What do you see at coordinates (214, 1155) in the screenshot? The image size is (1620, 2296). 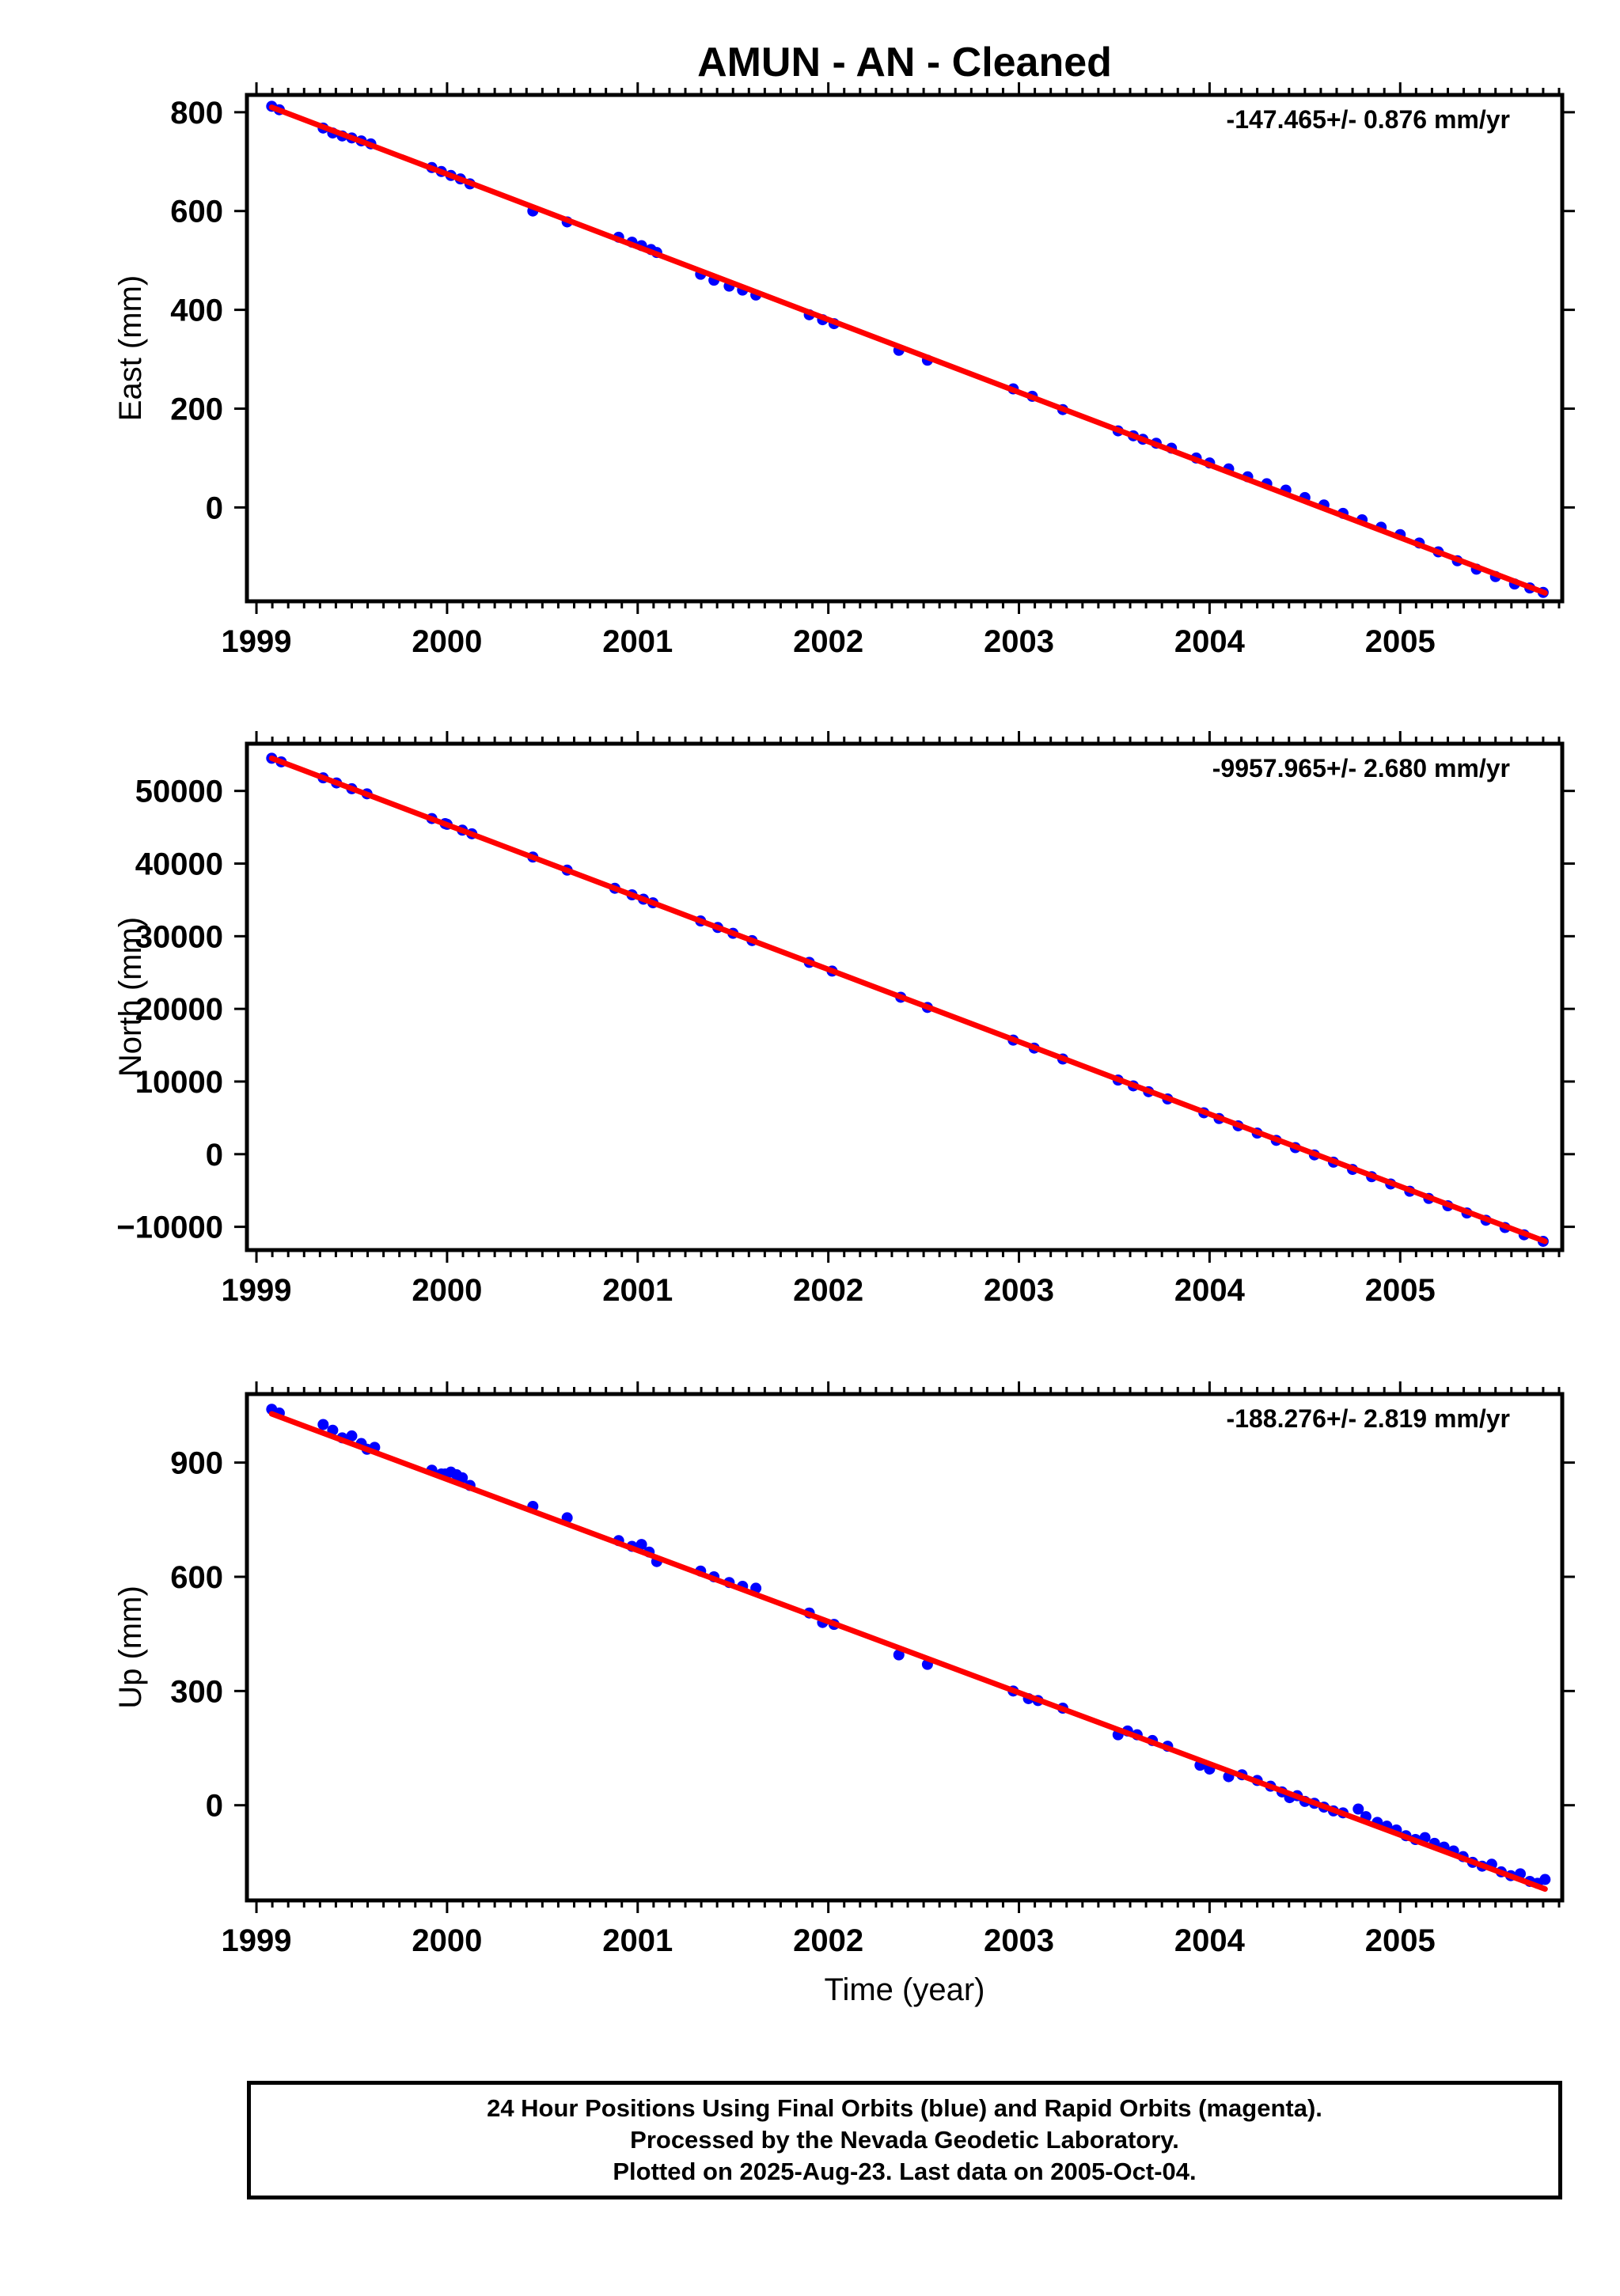 I see `north-y-tick-label: 0` at bounding box center [214, 1155].